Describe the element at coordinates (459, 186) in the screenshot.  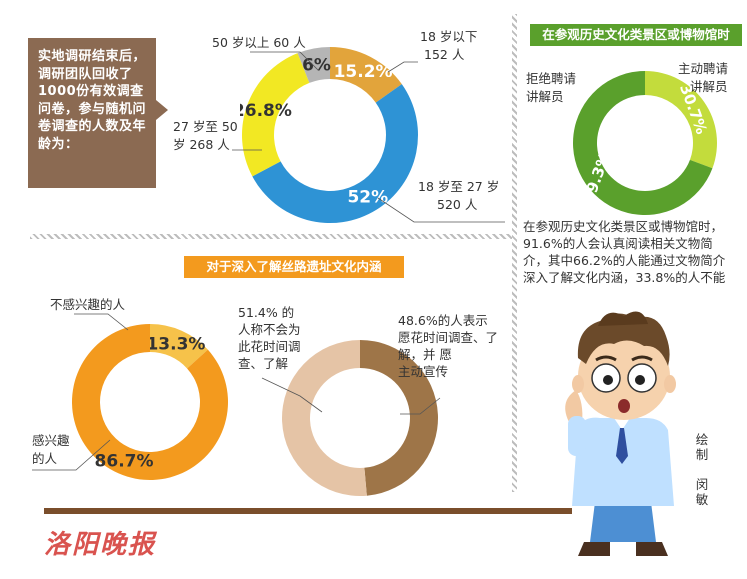
I see `label-18-27-a: 18 岁至 27 岁` at that location.